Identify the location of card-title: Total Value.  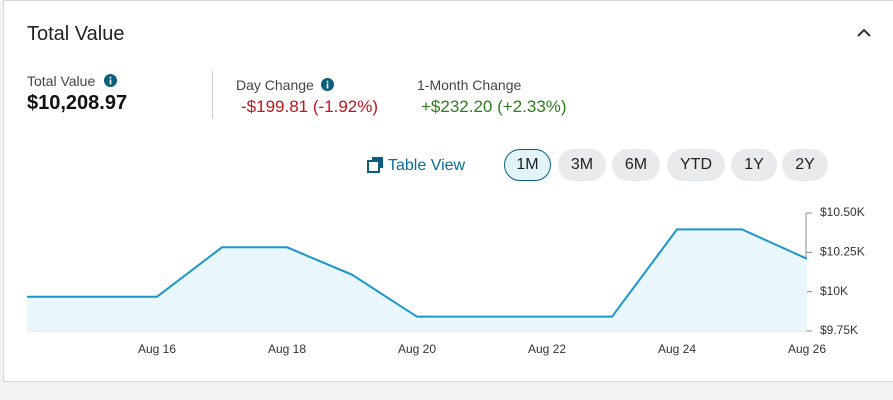
(76, 34).